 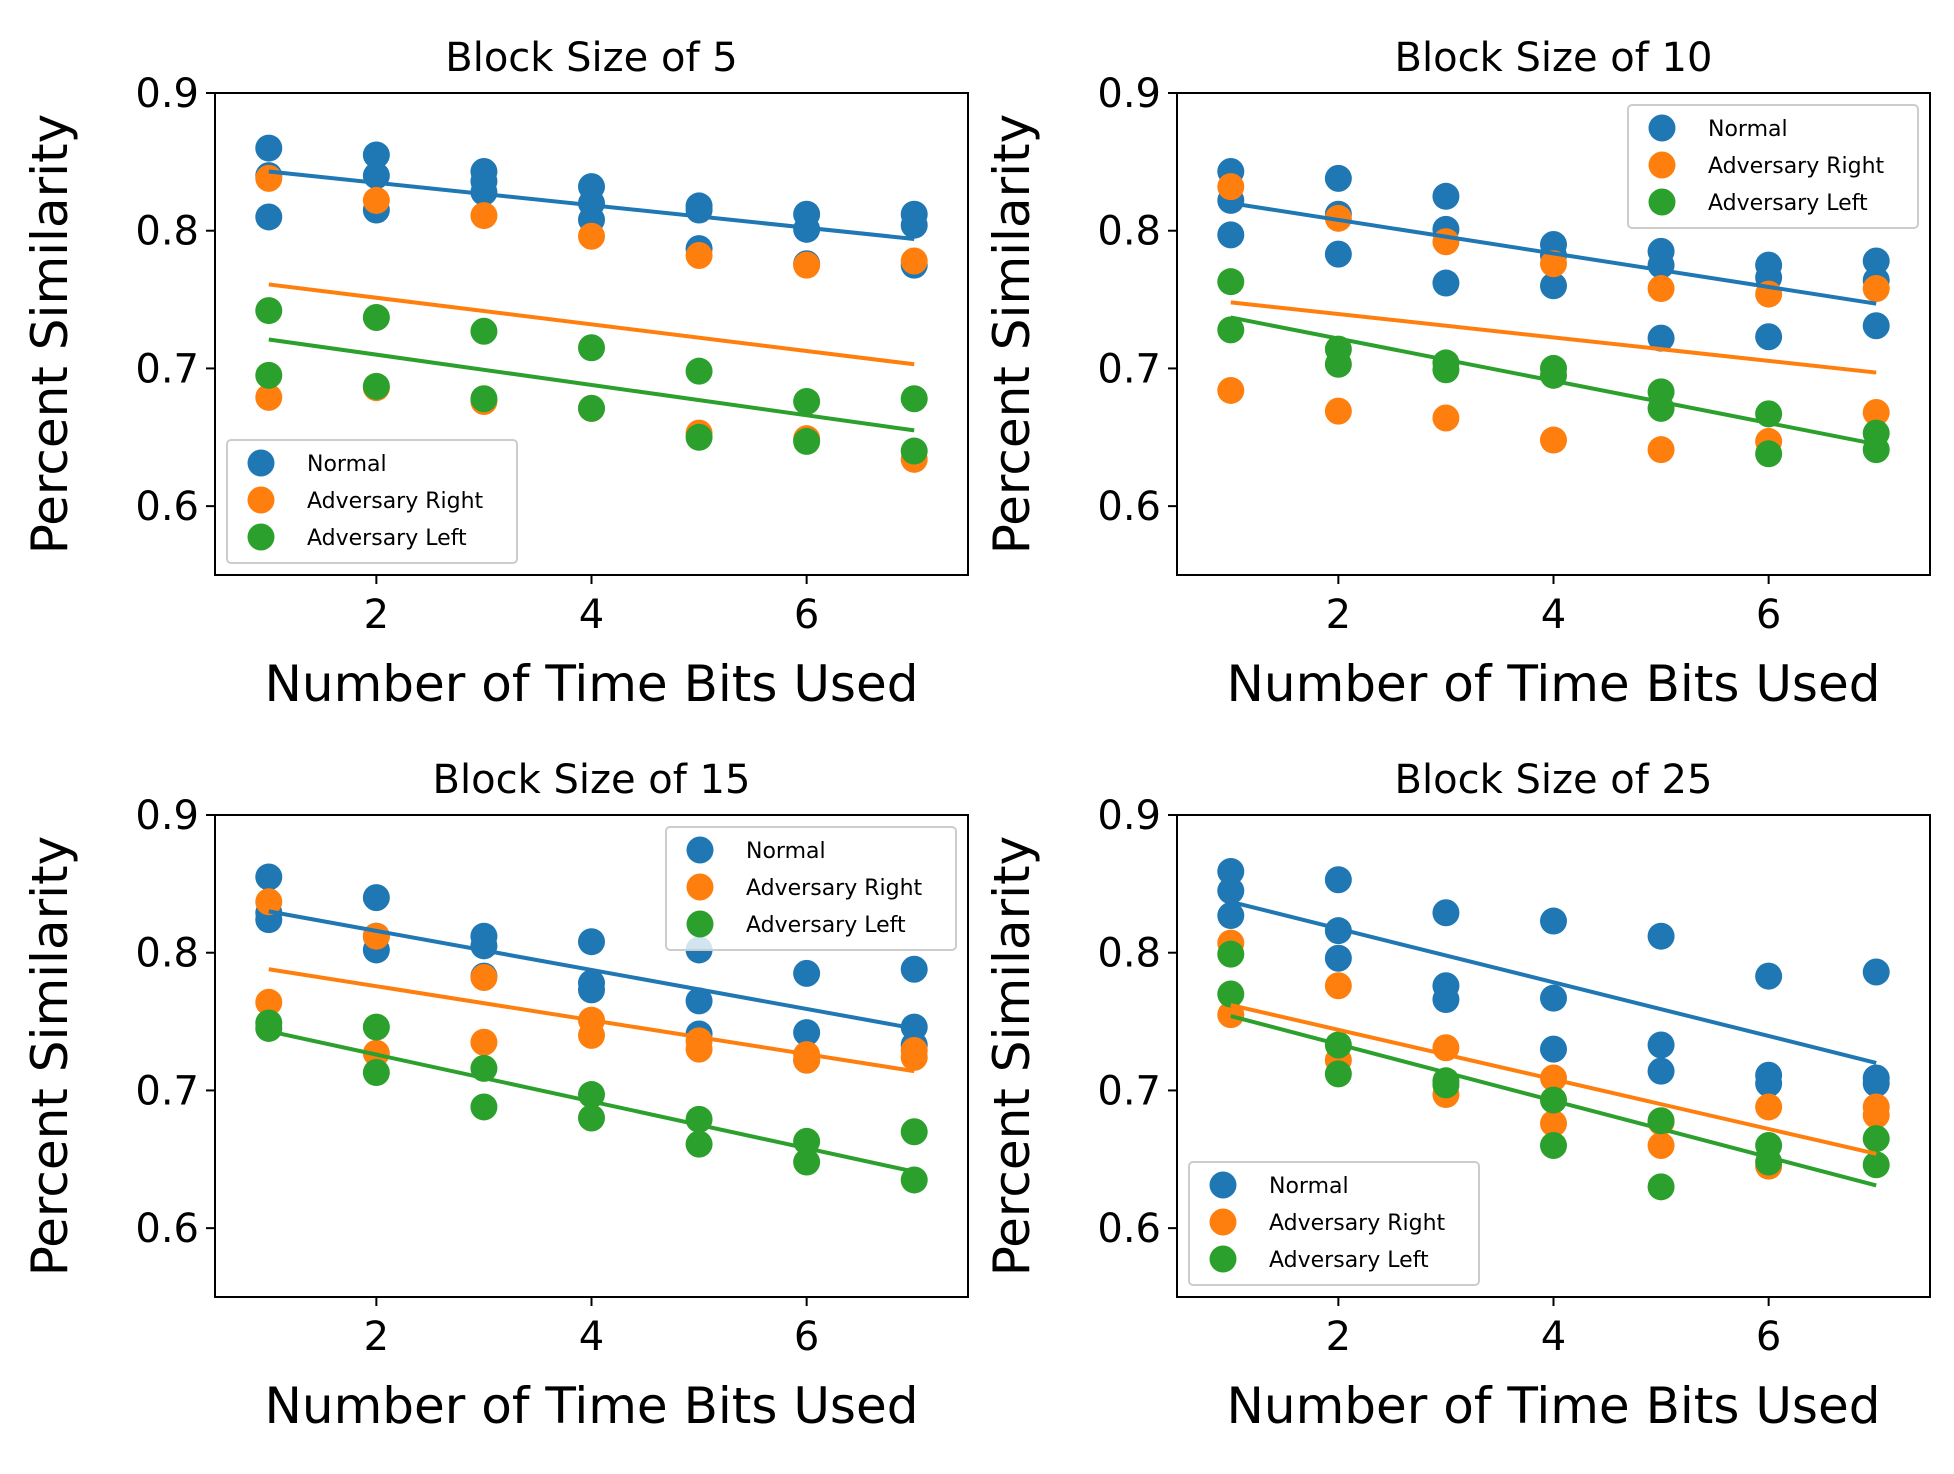 What do you see at coordinates (591, 58) in the screenshot?
I see `chart-title: Block Size of 5` at bounding box center [591, 58].